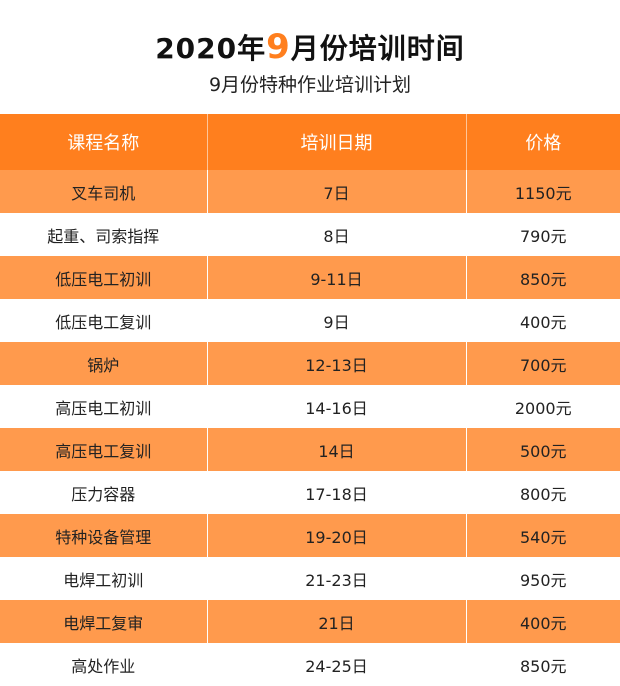 The height and width of the screenshot is (686, 620). Describe the element at coordinates (377, 48) in the screenshot. I see `title-suffix: 月份培训时间` at that location.